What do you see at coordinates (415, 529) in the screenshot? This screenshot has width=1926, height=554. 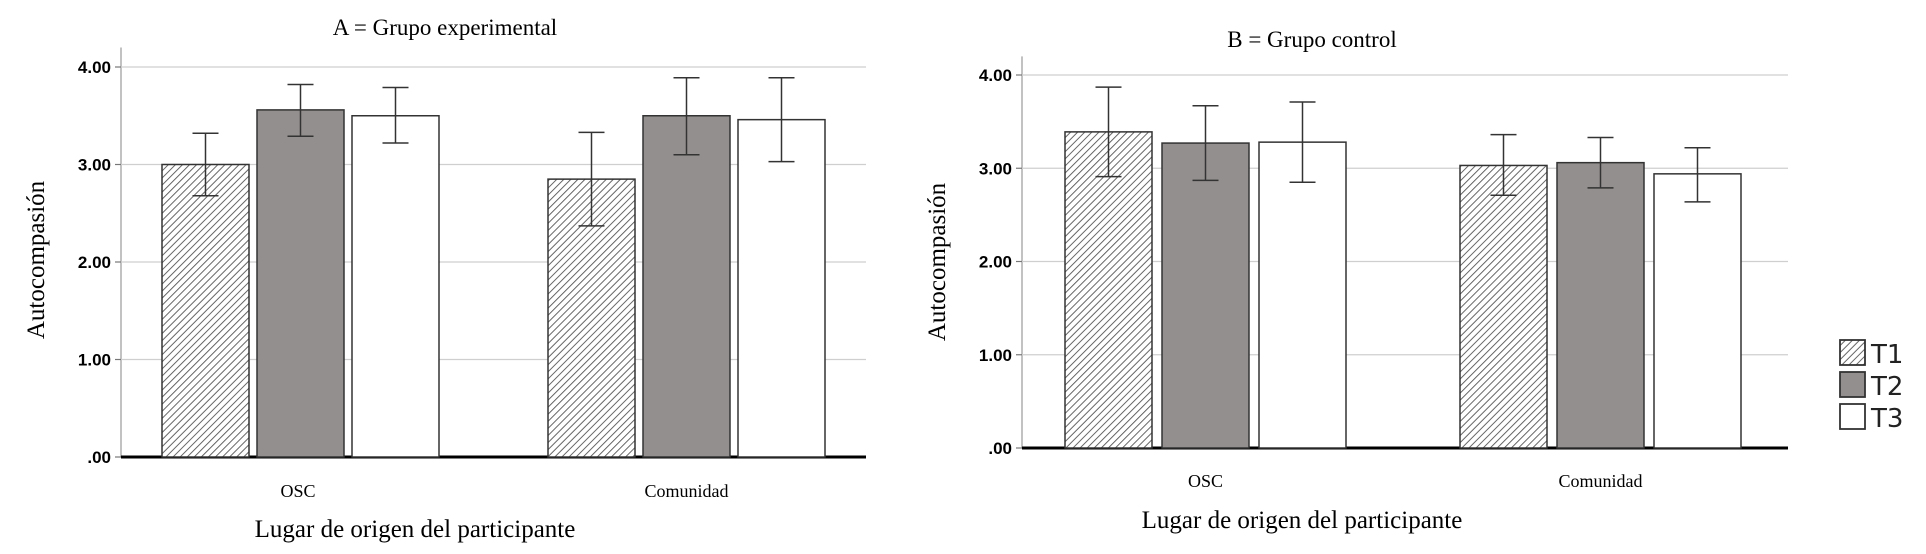 I see `x-axis-title-a: Lugar de origen del participante` at bounding box center [415, 529].